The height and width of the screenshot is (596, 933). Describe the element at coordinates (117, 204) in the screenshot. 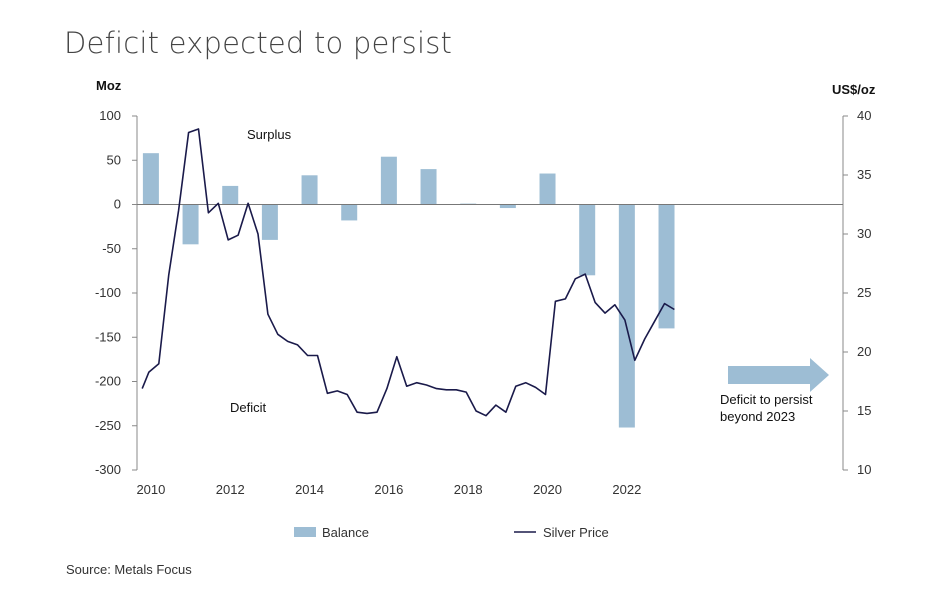

I see `left-axis-tick-label: 0` at that location.